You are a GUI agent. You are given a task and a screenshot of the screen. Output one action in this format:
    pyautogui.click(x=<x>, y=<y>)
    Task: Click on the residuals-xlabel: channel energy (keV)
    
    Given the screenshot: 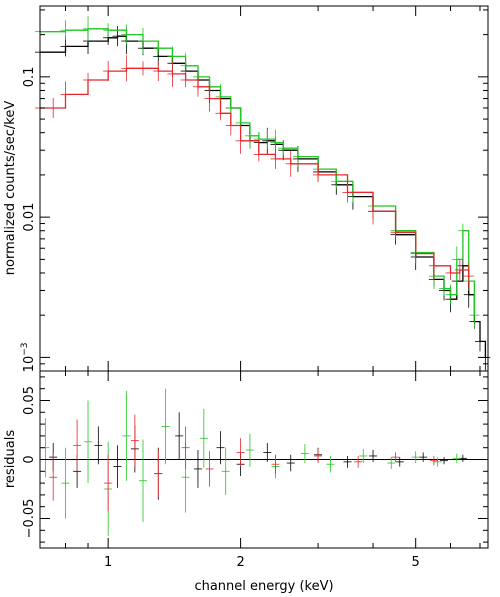 What is the action you would take?
    pyautogui.click(x=263, y=586)
    